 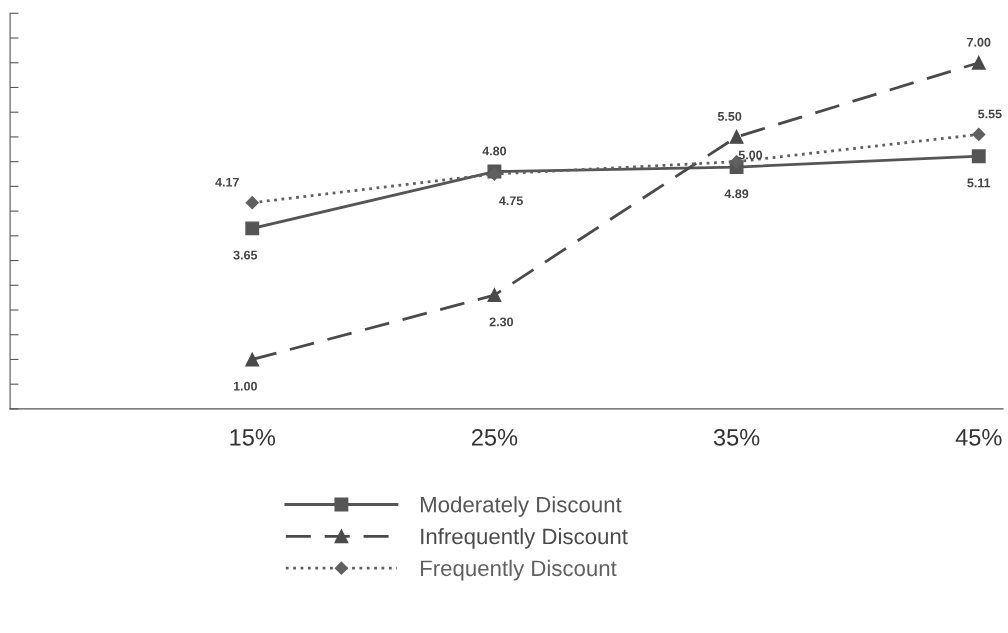 I want to click on text: Frequently Discount, so click(x=518, y=570).